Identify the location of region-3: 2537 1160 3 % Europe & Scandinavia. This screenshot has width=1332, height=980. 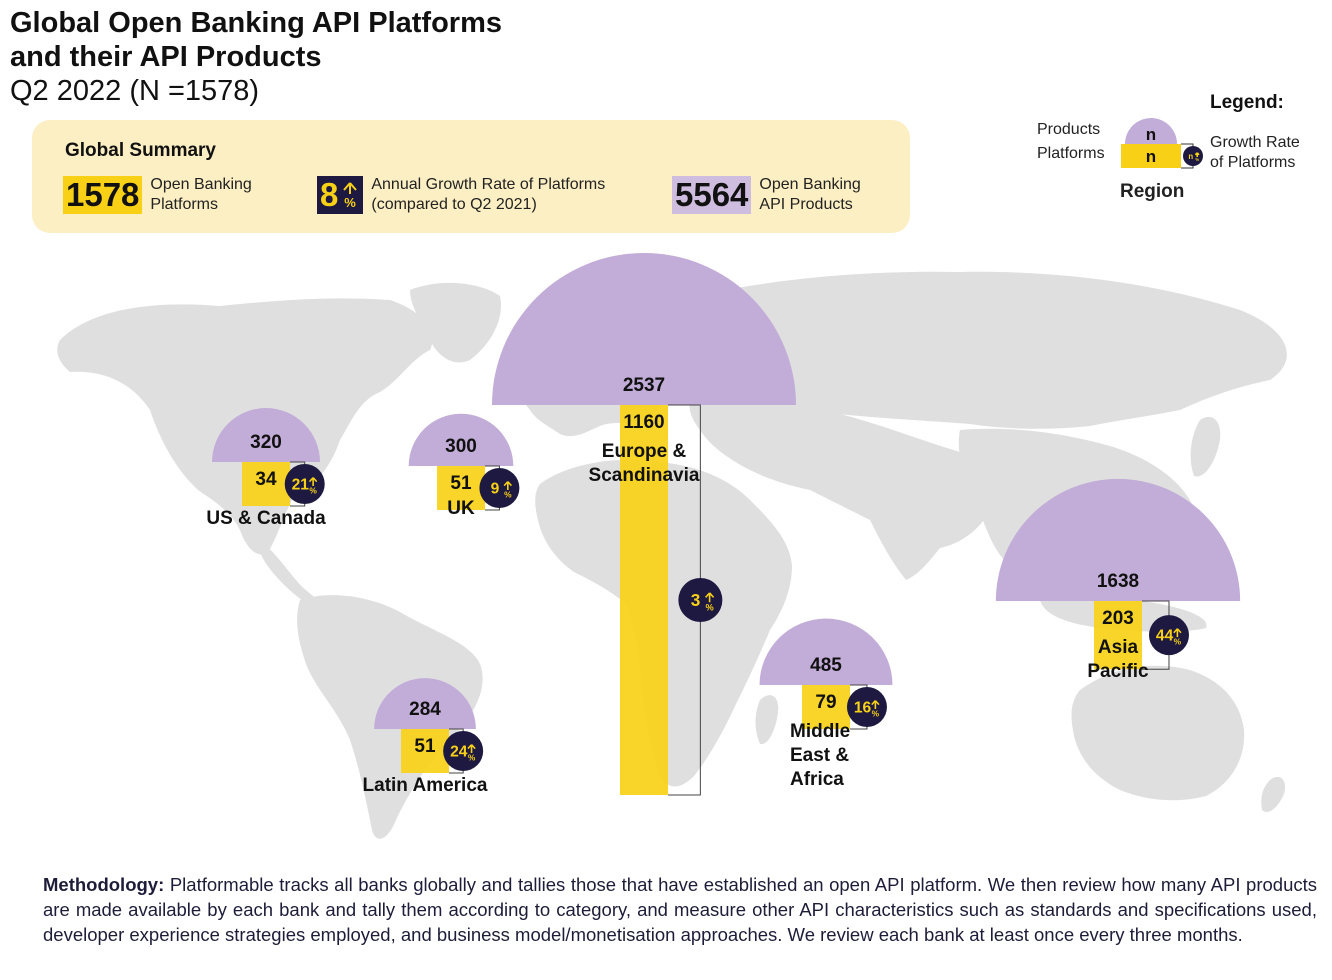
(644, 524).